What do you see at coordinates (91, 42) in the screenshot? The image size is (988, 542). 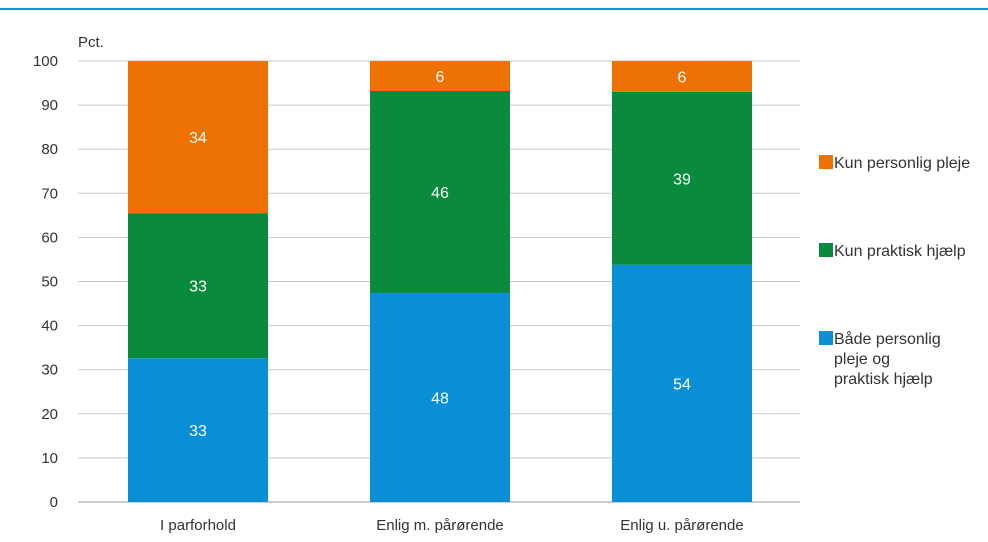 I see `y-unit-label: Pct.` at bounding box center [91, 42].